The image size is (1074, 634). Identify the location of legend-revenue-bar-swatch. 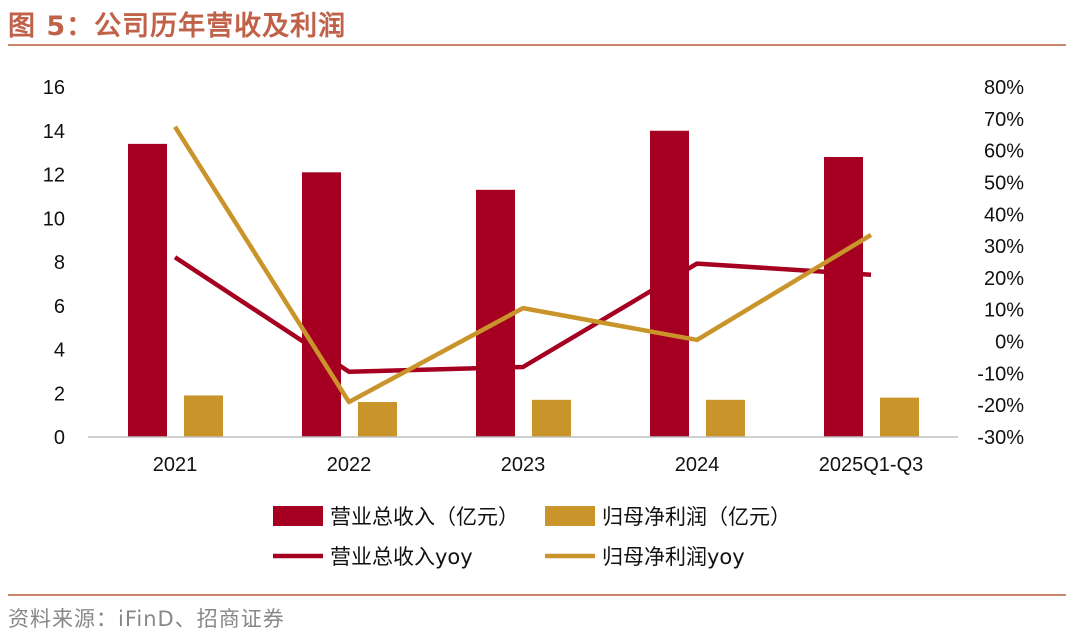
(298, 516).